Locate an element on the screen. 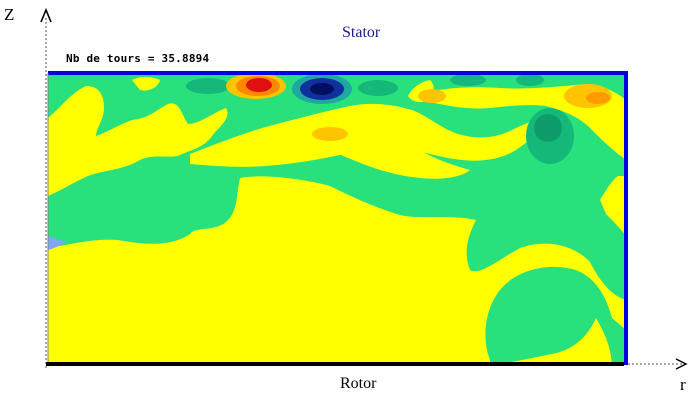 This screenshot has width=689, height=398. hot-spot-core is located at coordinates (259, 85).